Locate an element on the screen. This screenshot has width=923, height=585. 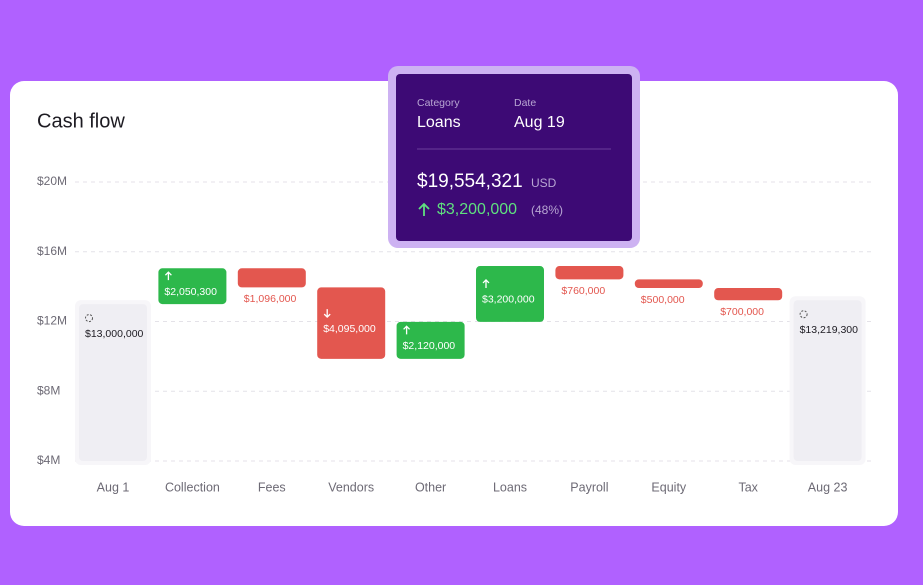
x-tick-label: Loans is located at coordinates (510, 487).